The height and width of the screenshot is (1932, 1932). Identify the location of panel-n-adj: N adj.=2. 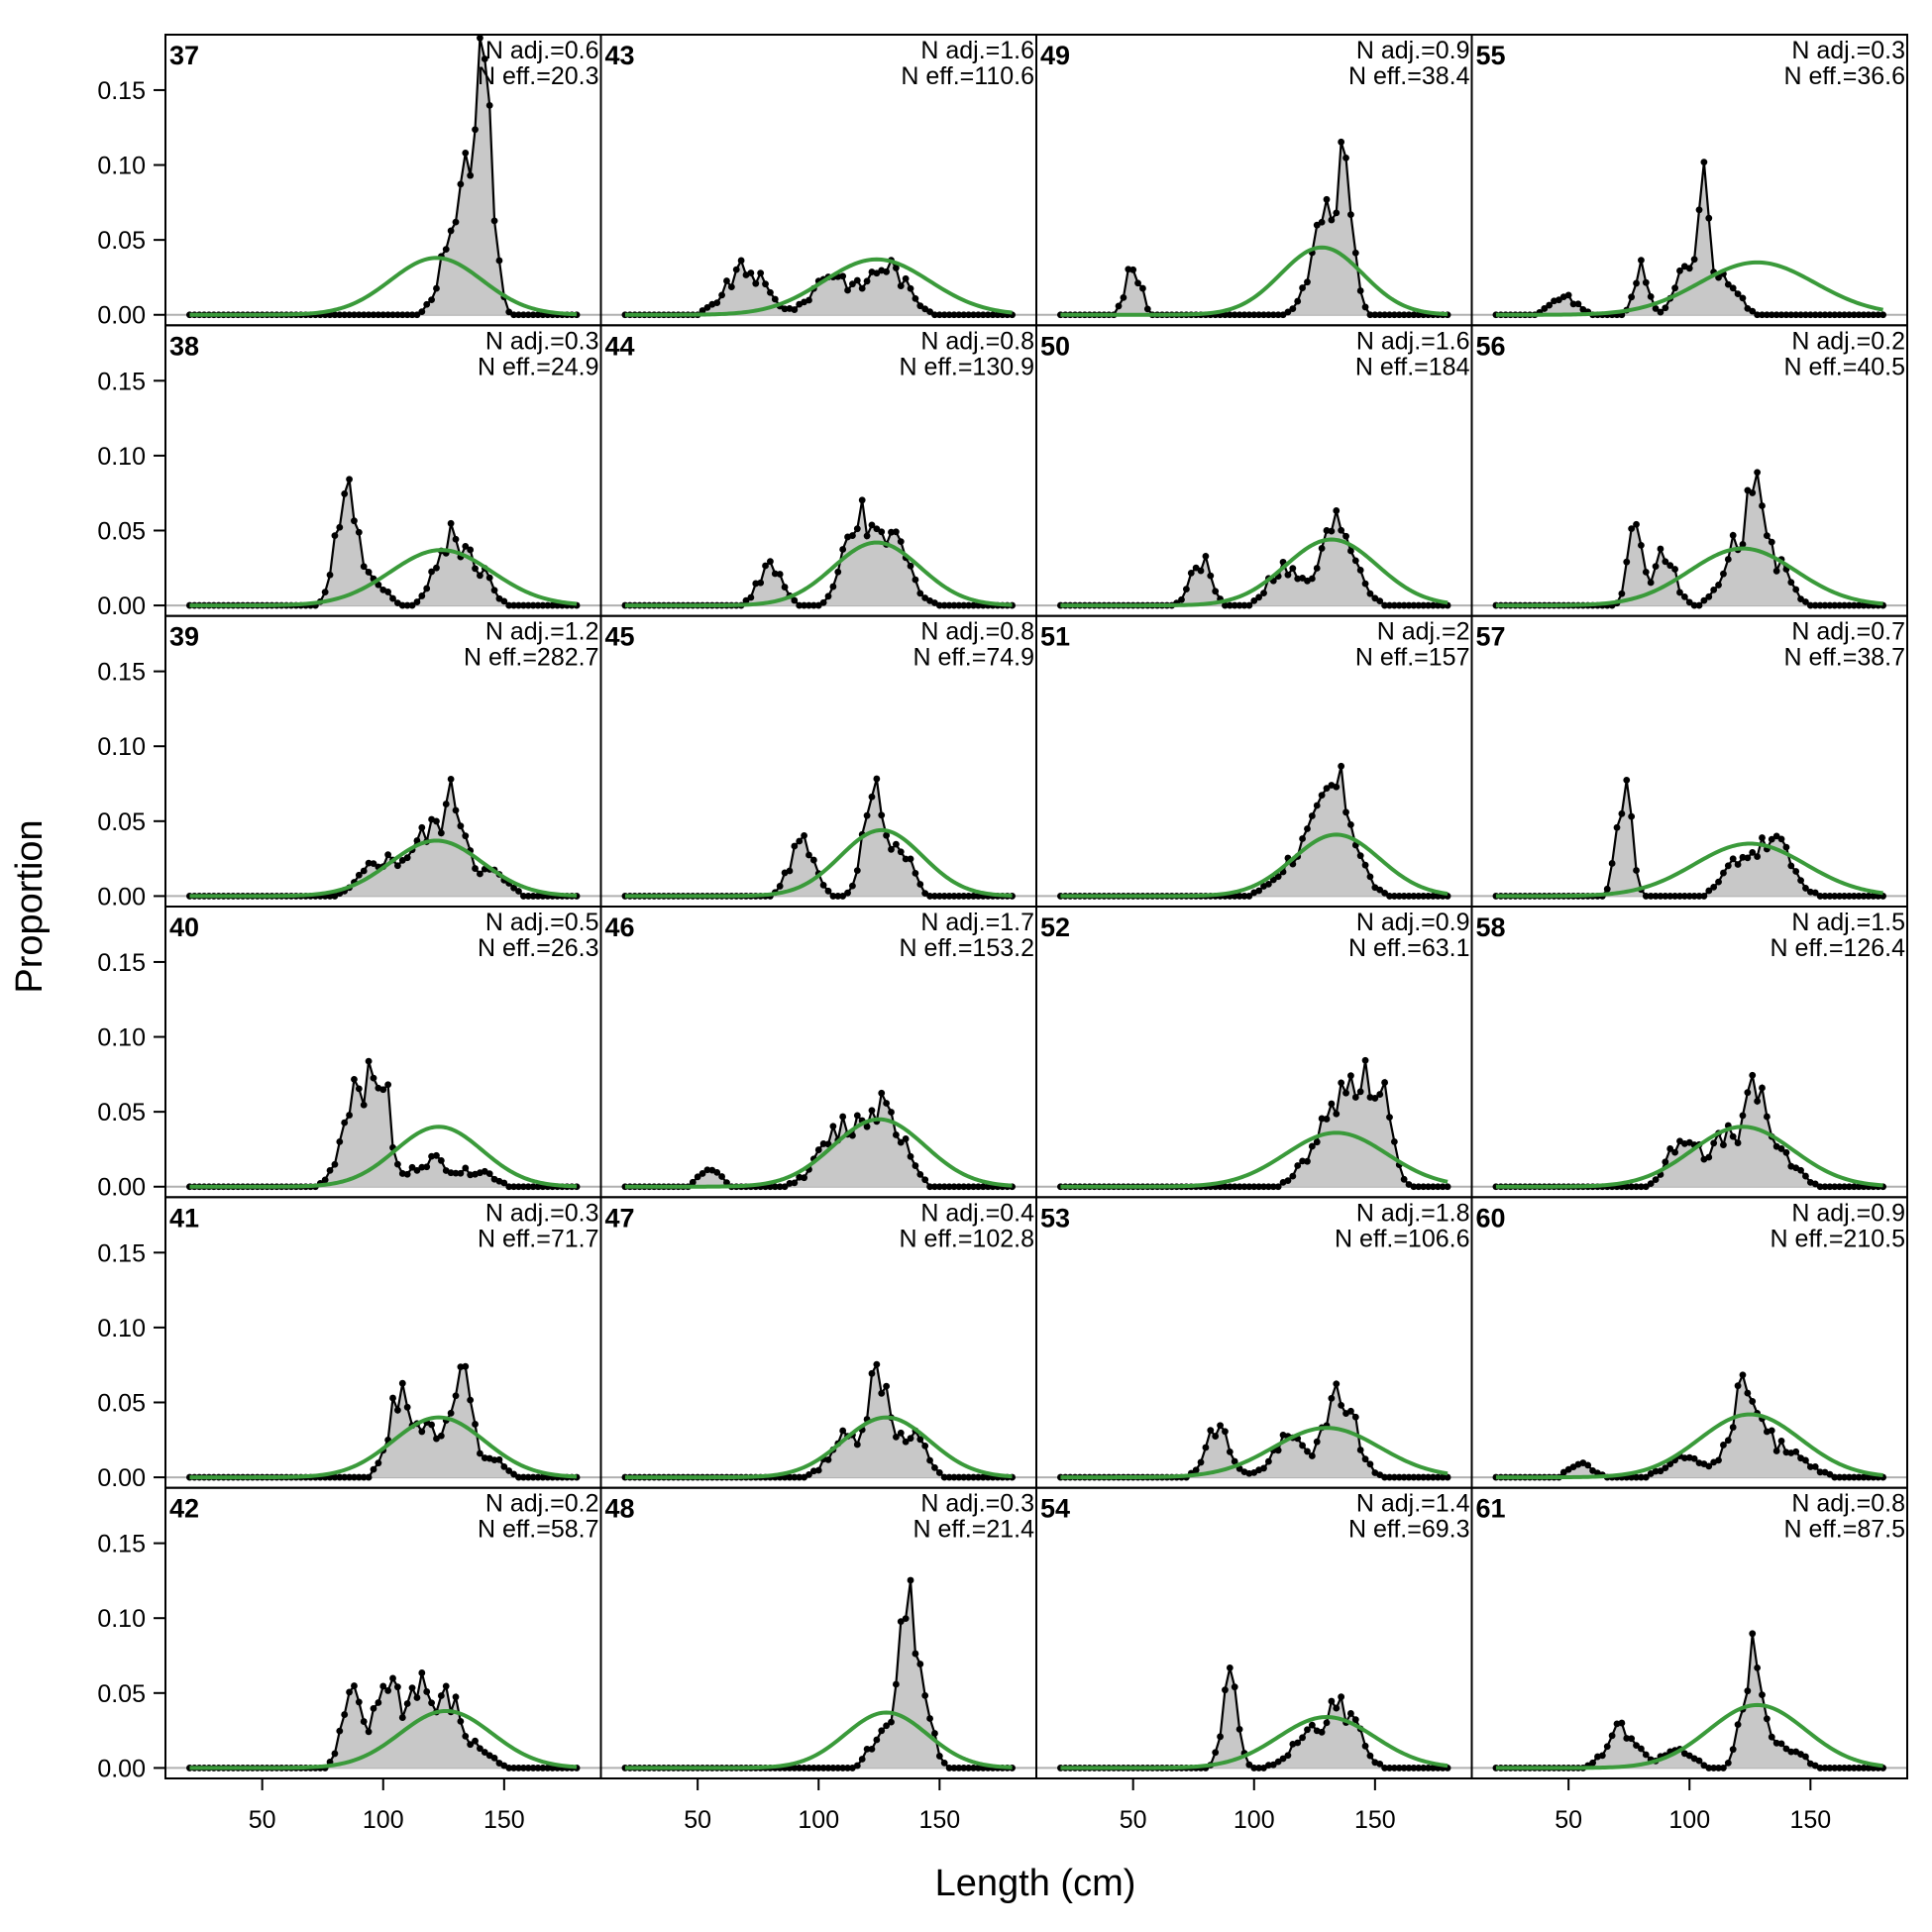
(1423, 632).